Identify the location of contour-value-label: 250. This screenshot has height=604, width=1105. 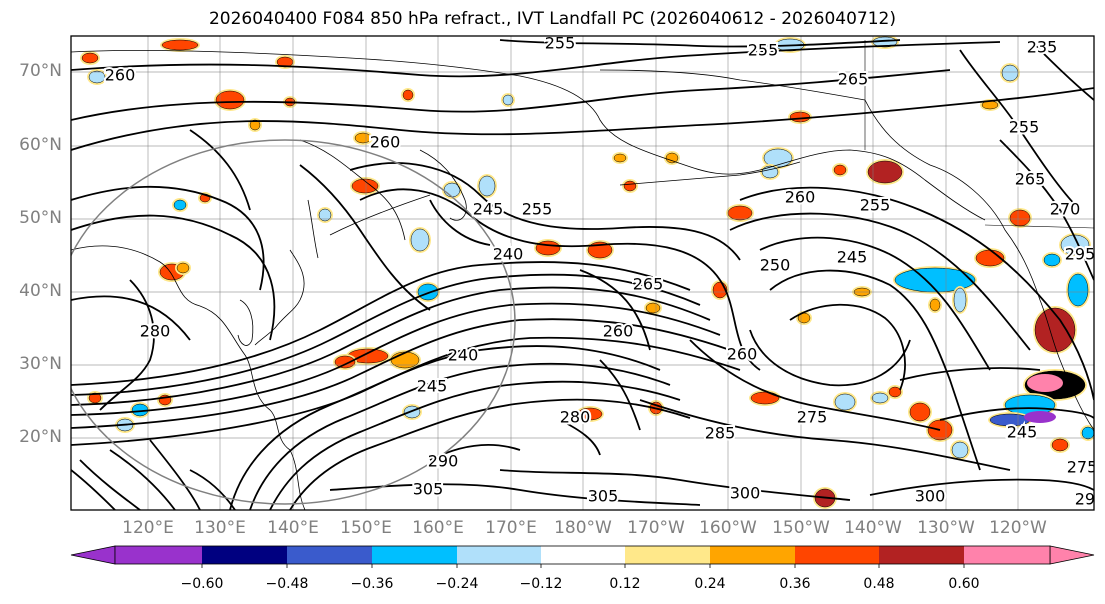
(775, 265).